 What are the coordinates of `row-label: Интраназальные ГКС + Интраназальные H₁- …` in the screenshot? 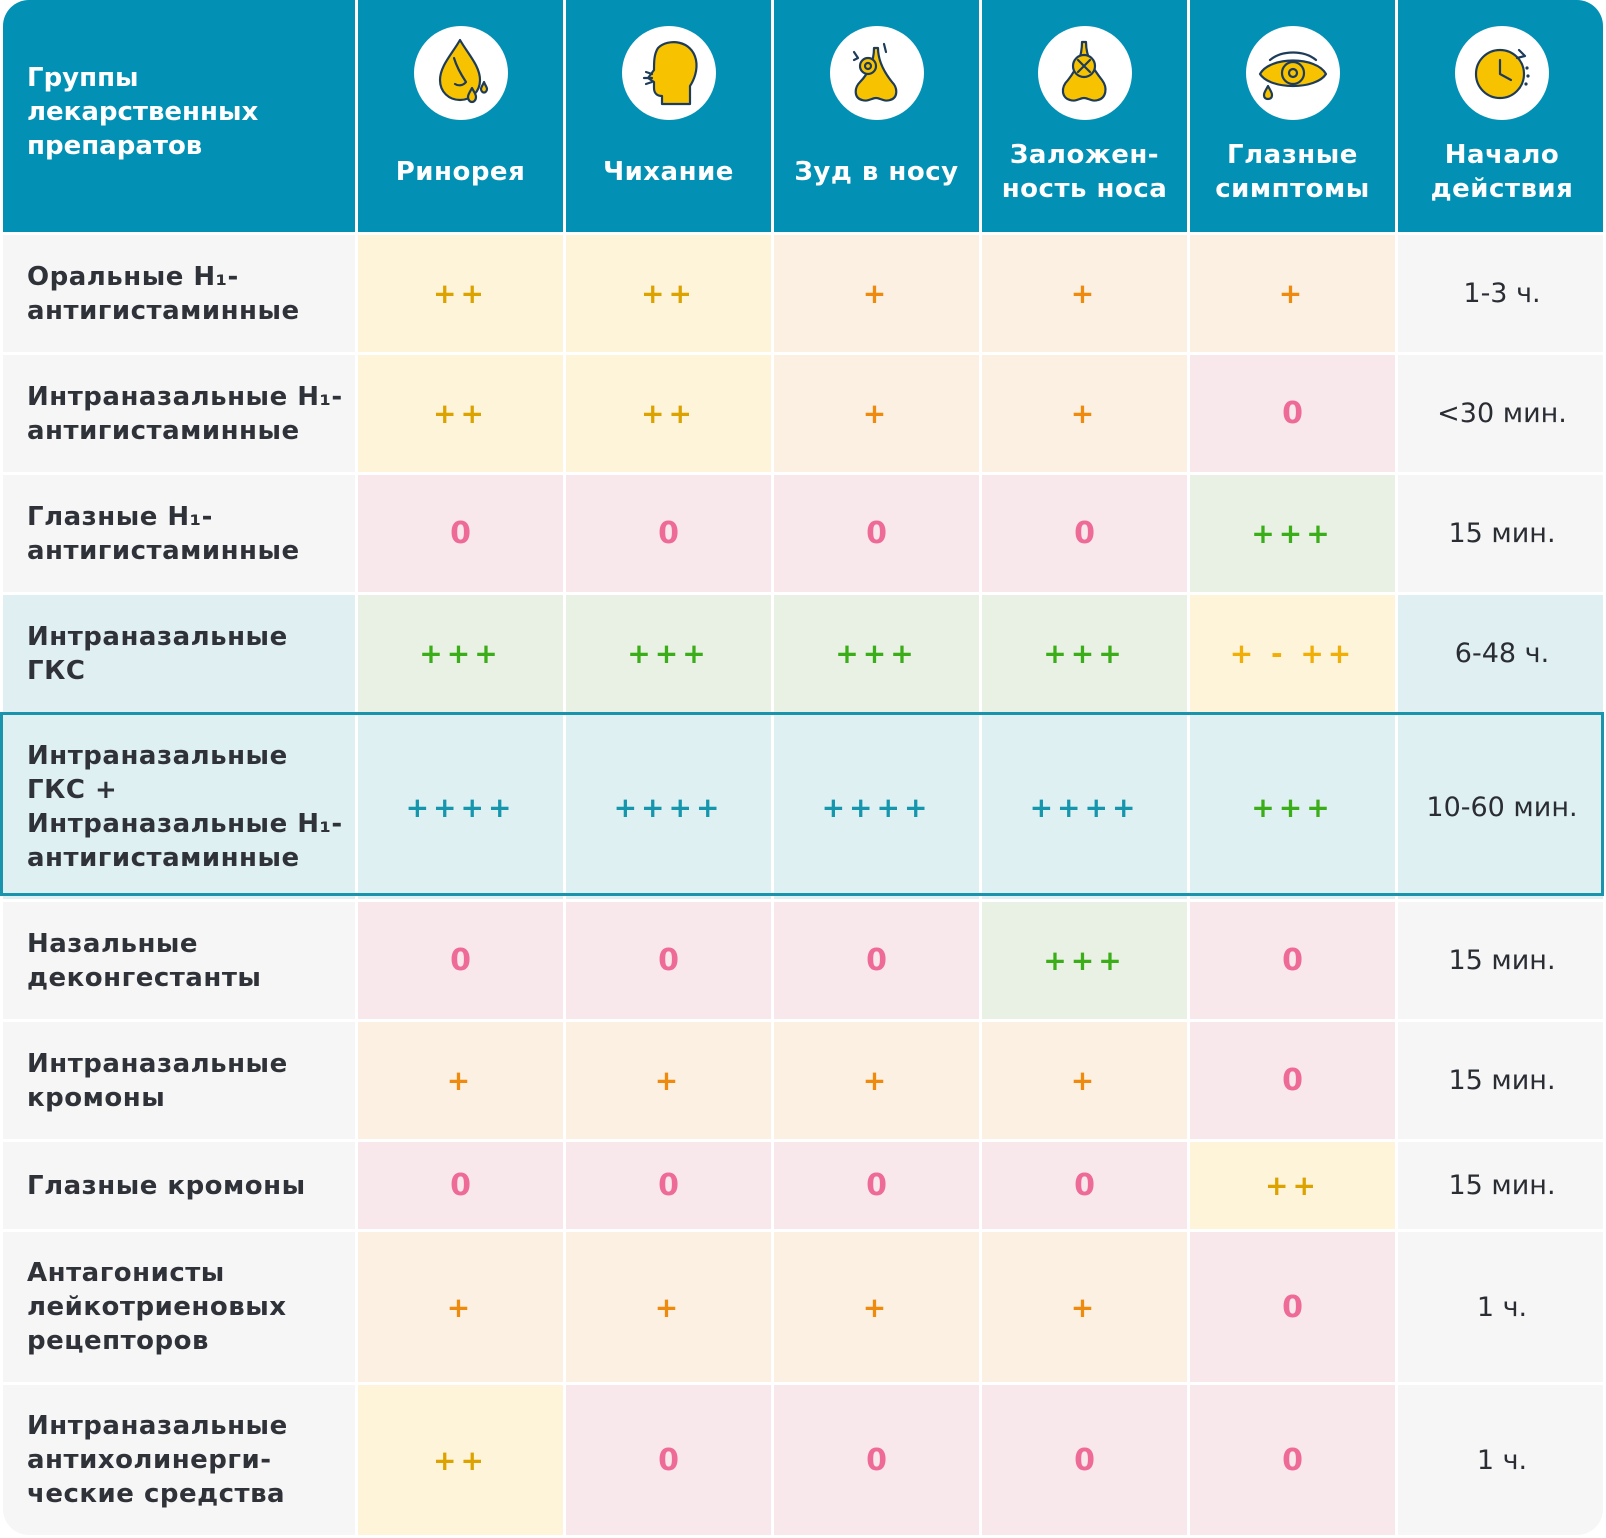 It's located at (179, 807).